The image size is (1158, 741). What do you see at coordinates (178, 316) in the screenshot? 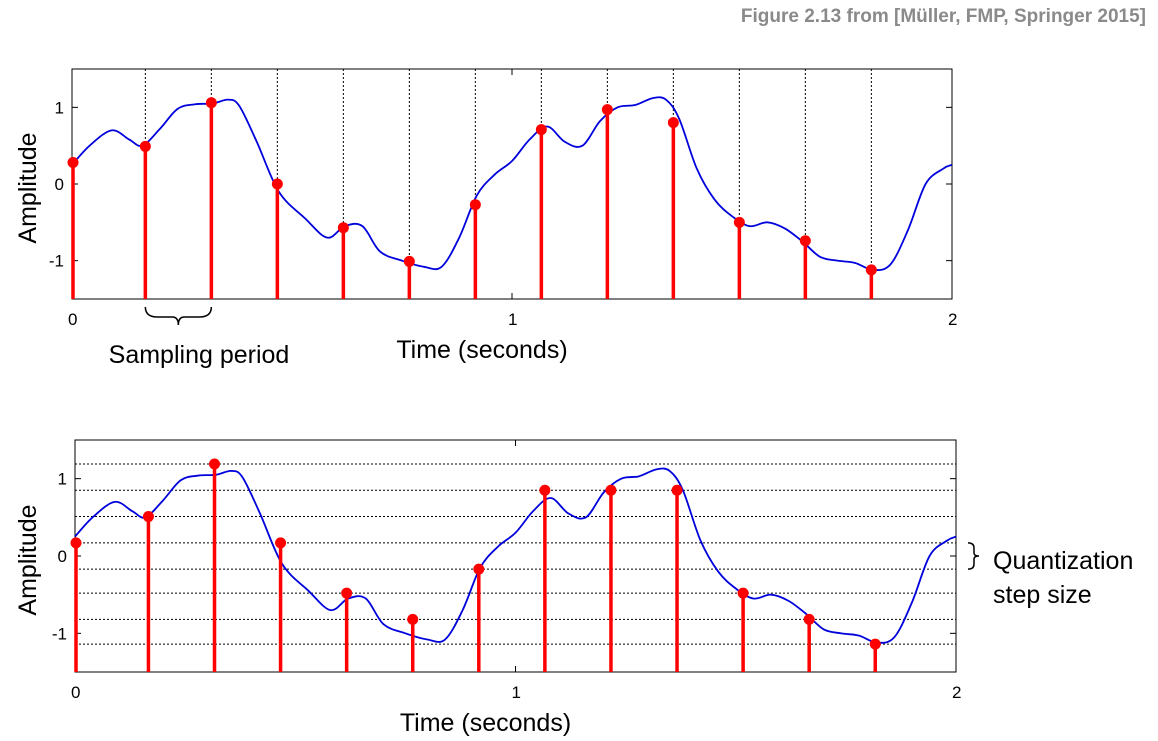
I see `sampling-period-brace` at bounding box center [178, 316].